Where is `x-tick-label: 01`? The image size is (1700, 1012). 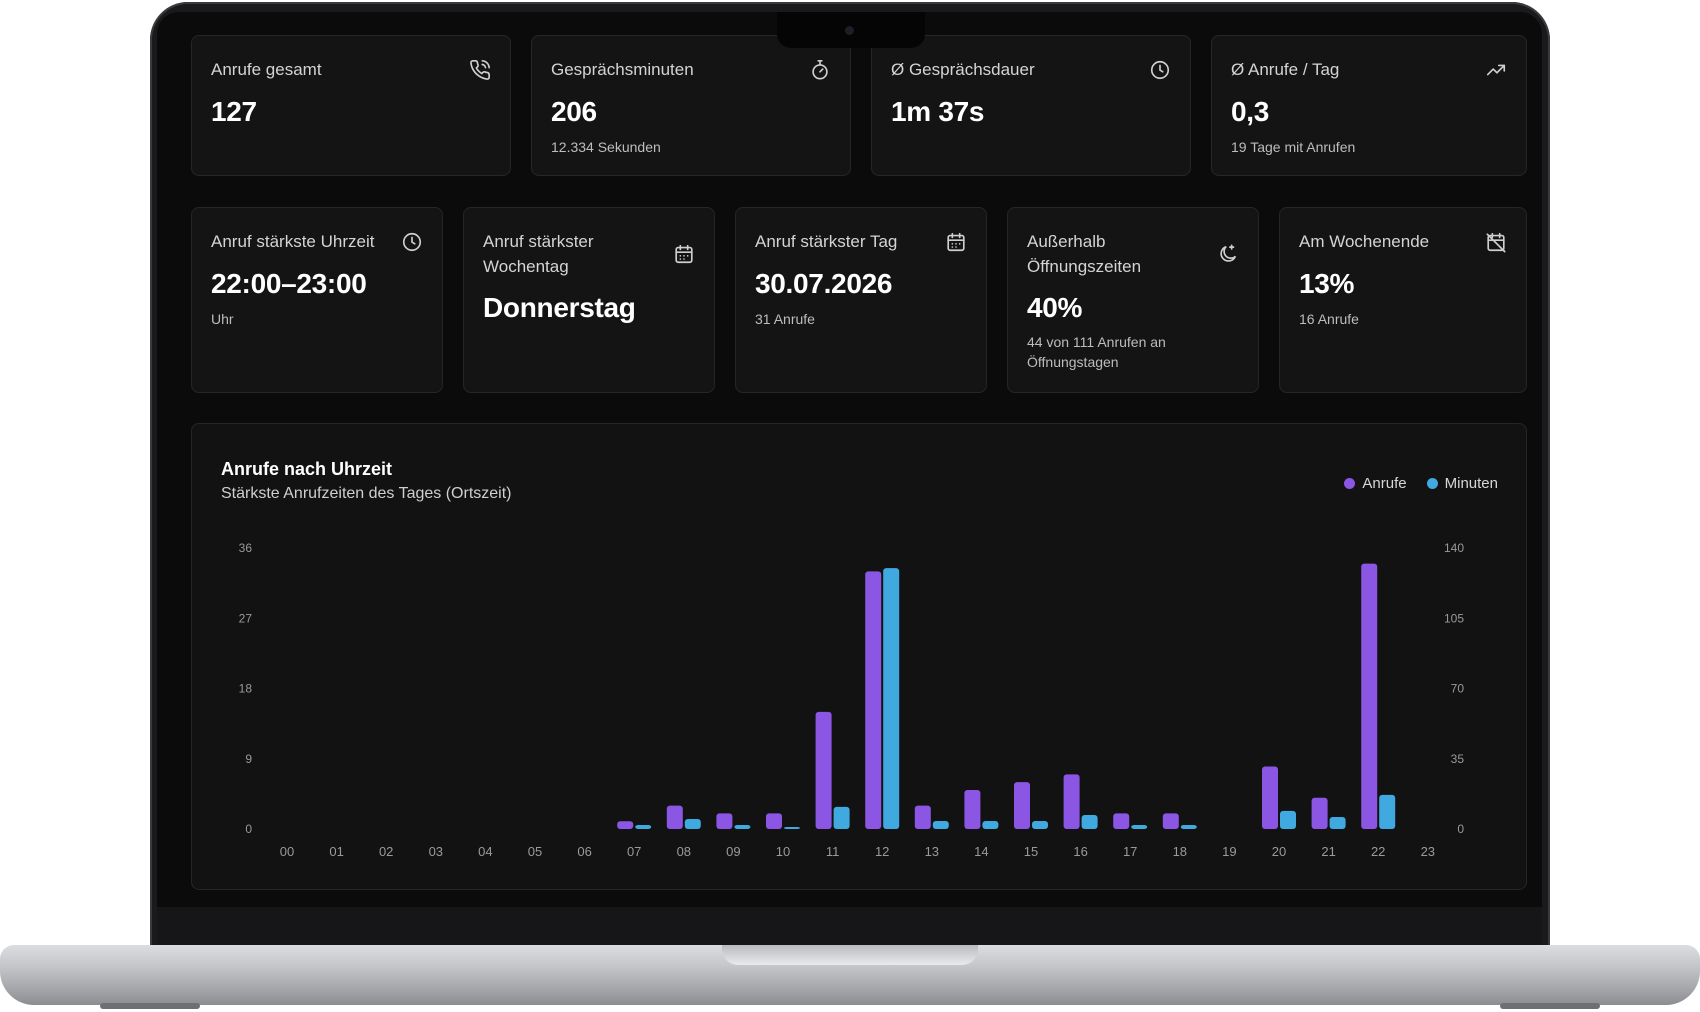
x-tick-label: 01 is located at coordinates (336, 851).